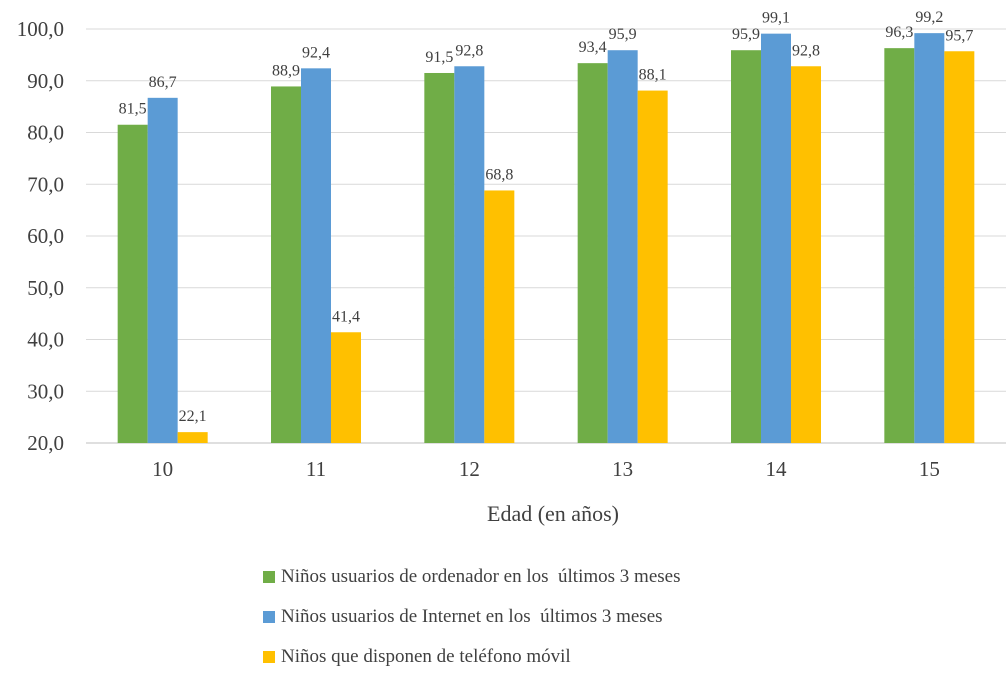  What do you see at coordinates (40, 29) in the screenshot?
I see `y-tick-label: 100,0` at bounding box center [40, 29].